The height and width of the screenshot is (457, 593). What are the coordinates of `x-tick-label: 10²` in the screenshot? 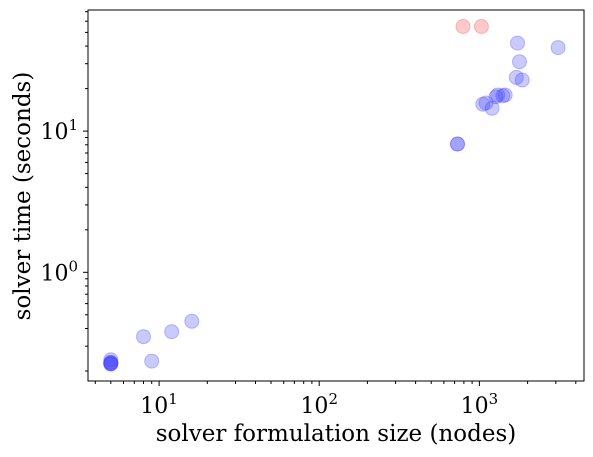 It's located at (319, 404).